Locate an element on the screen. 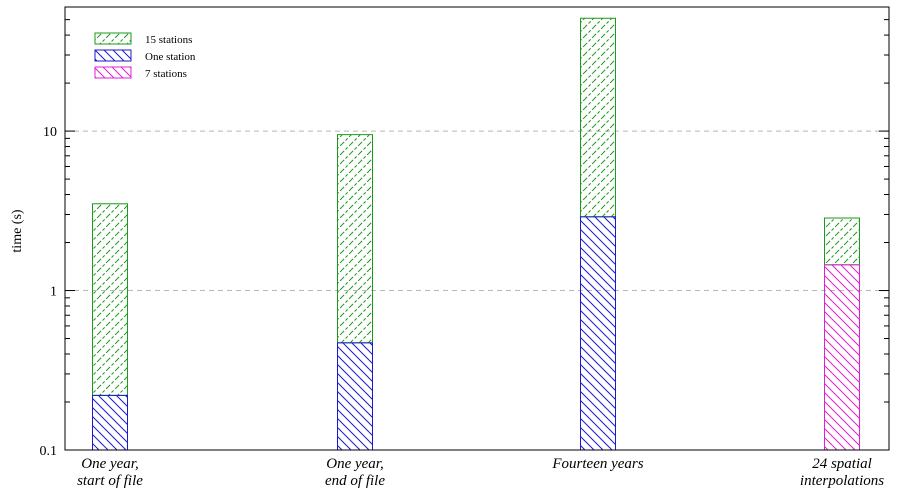 The height and width of the screenshot is (492, 899). legend-label: 7 stations is located at coordinates (166, 74).